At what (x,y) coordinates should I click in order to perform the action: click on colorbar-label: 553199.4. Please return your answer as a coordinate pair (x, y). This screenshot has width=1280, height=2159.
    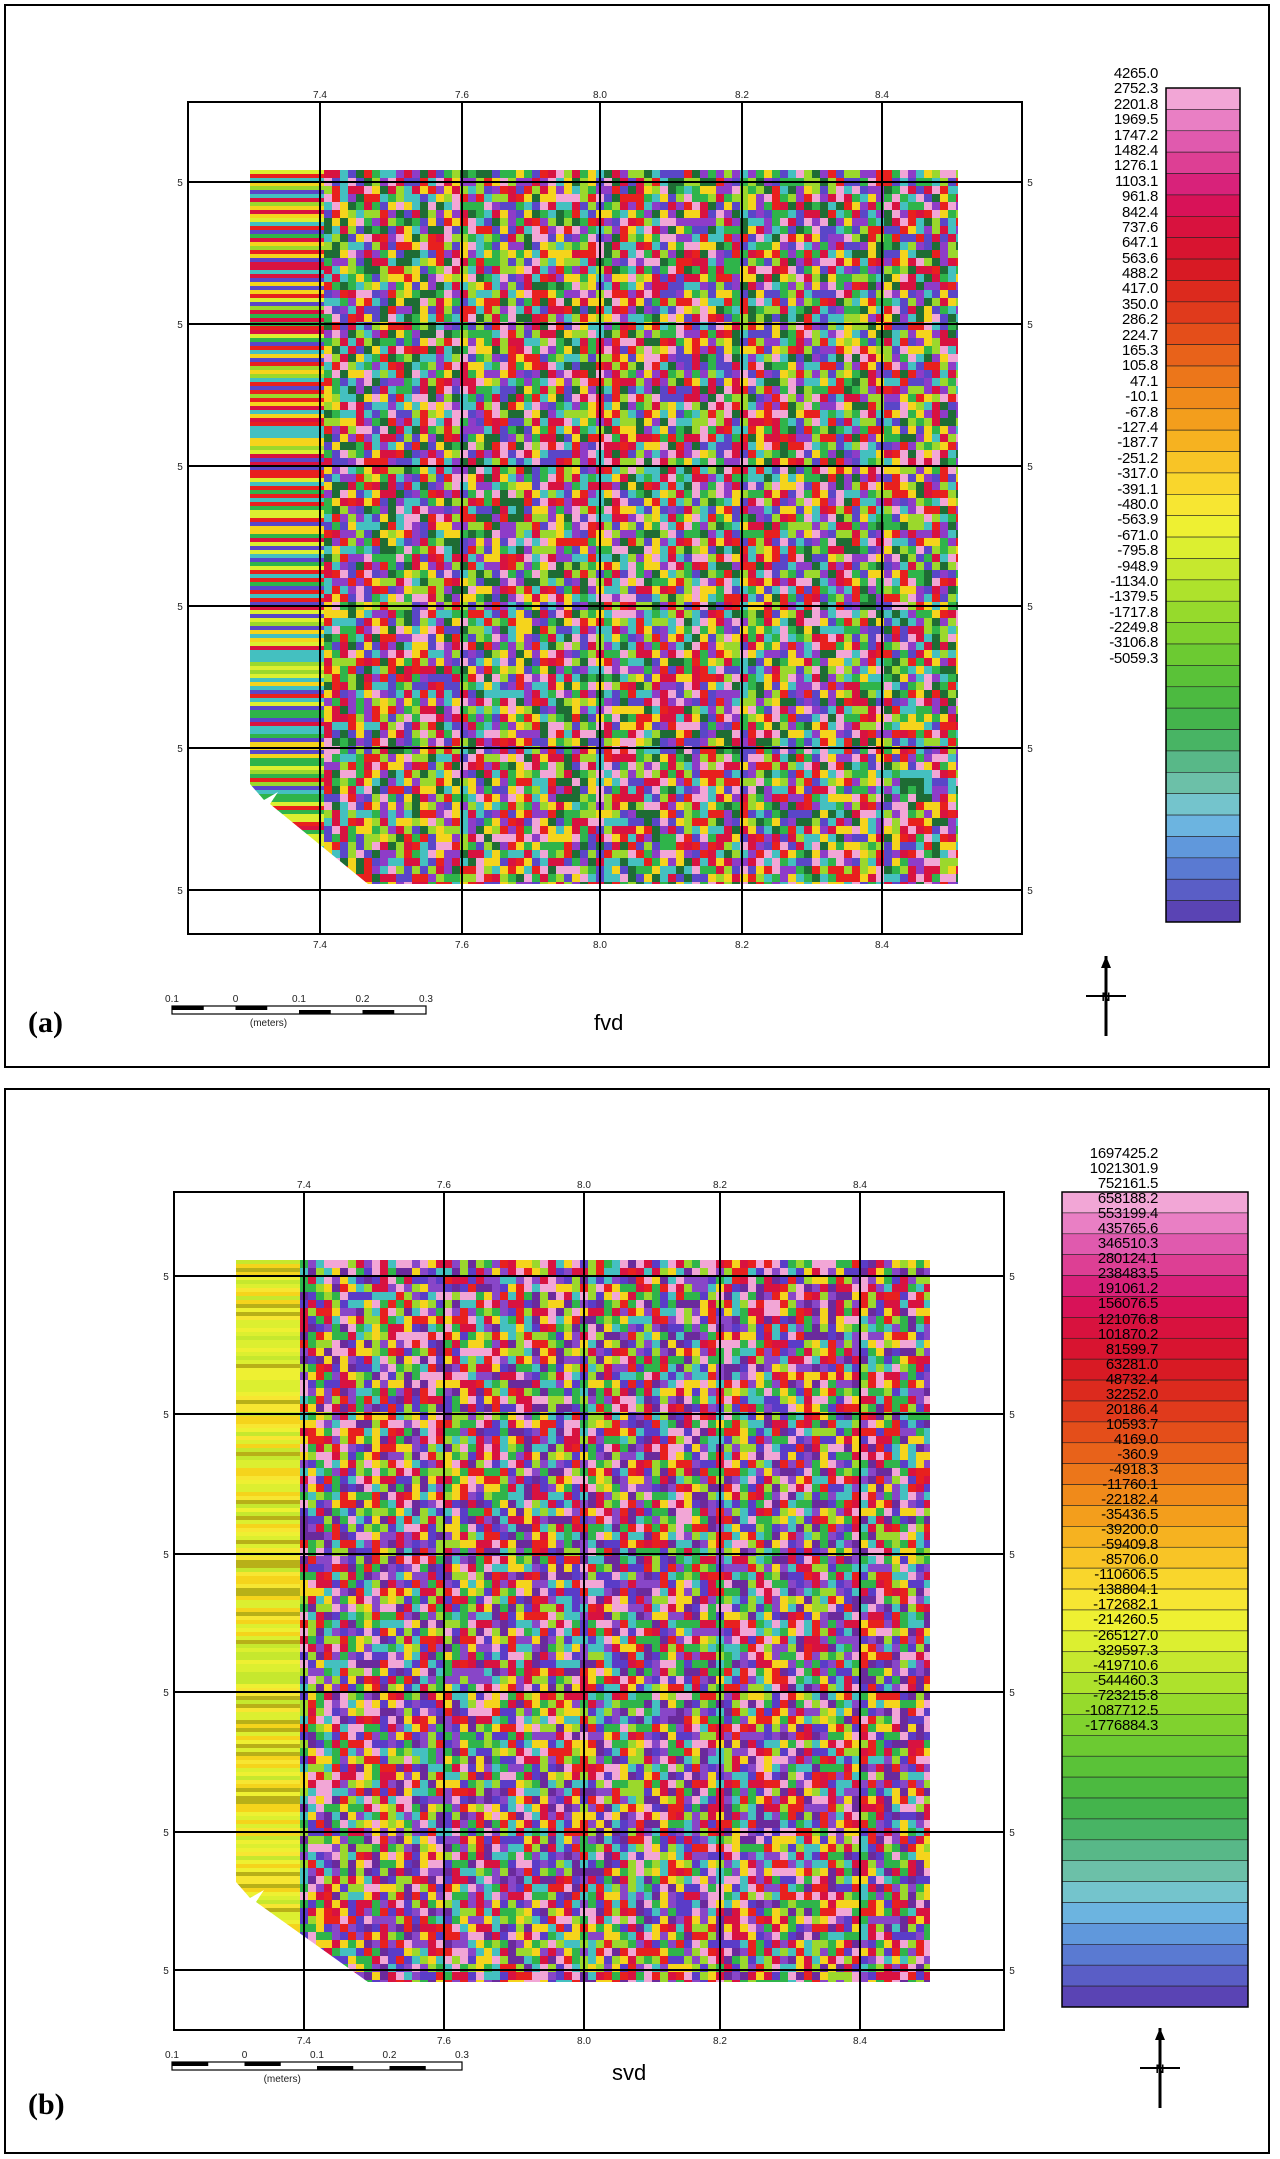
    Looking at the image, I should click on (1127, 1214).